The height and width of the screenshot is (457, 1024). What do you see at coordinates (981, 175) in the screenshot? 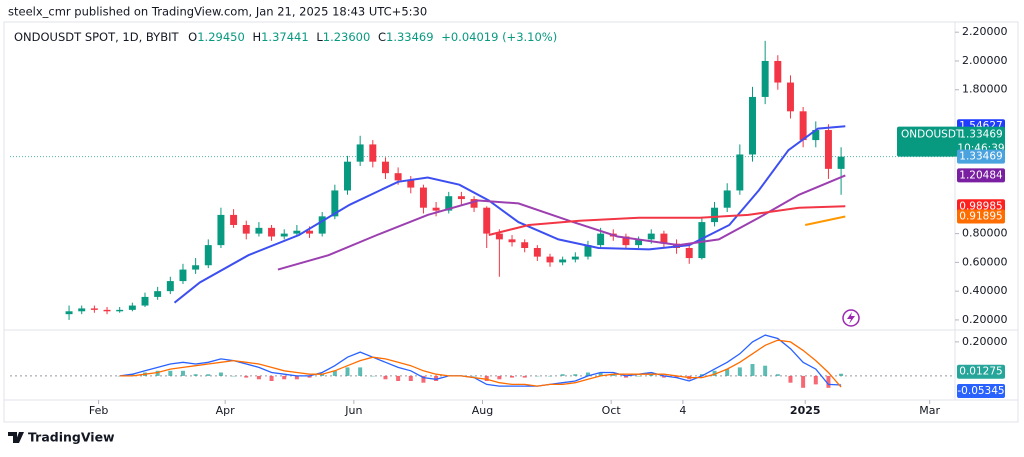
I see `ma-value-label: 1.20484` at bounding box center [981, 175].